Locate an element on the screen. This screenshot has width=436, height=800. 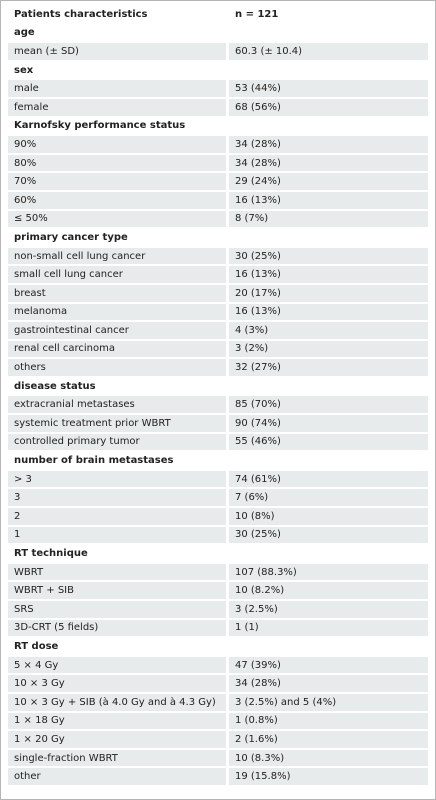
row-value: 47 (39%) is located at coordinates (328, 665).